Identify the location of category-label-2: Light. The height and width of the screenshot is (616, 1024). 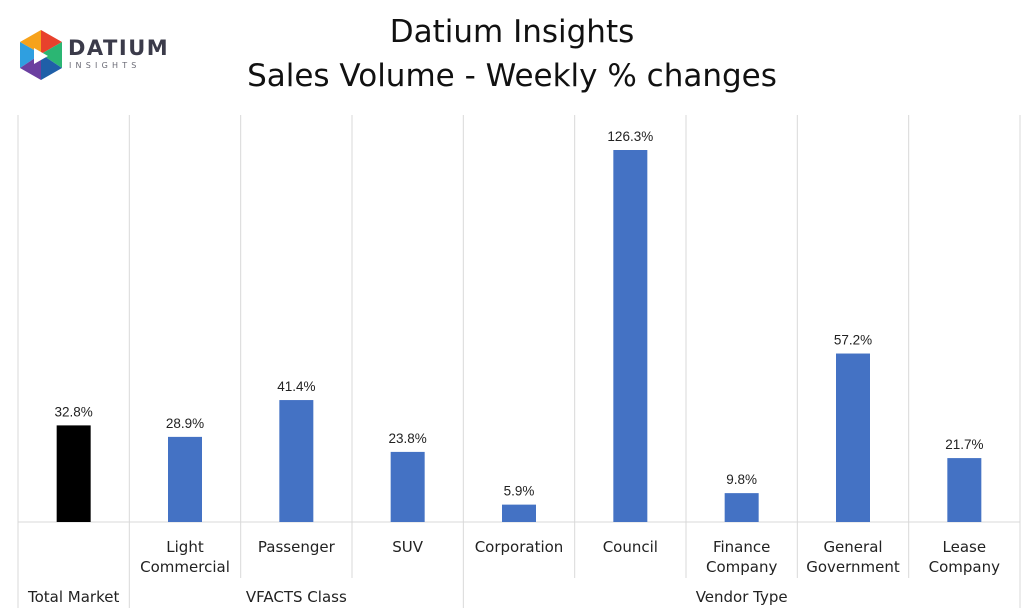
(185, 547).